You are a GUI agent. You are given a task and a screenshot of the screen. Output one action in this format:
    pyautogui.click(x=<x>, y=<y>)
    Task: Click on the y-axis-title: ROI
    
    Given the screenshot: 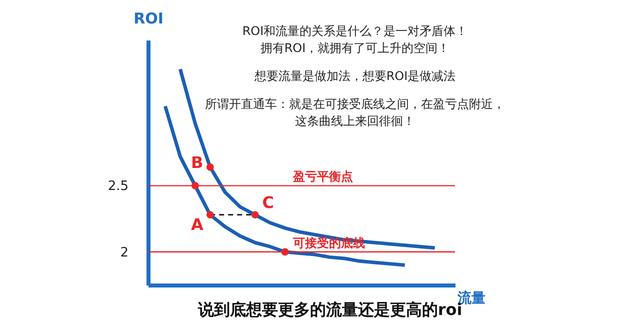 What is the action you would take?
    pyautogui.click(x=149, y=19)
    